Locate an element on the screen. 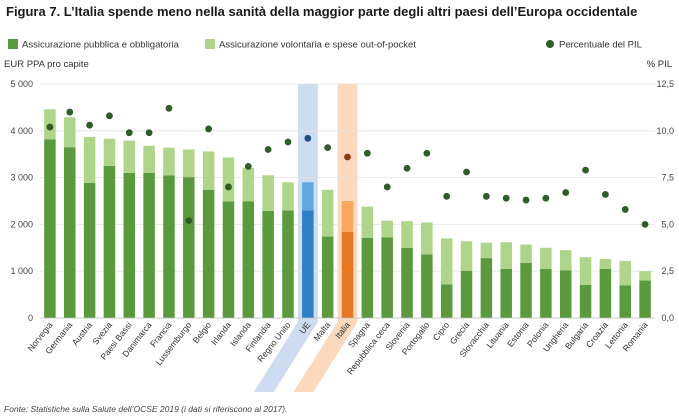 The width and height of the screenshot is (679, 418). bar-voluntary-portogallo is located at coordinates (427, 238).